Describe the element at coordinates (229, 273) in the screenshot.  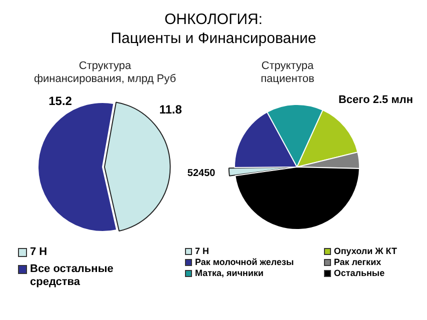
I see `legend-label: Матка, яичники` at that location.